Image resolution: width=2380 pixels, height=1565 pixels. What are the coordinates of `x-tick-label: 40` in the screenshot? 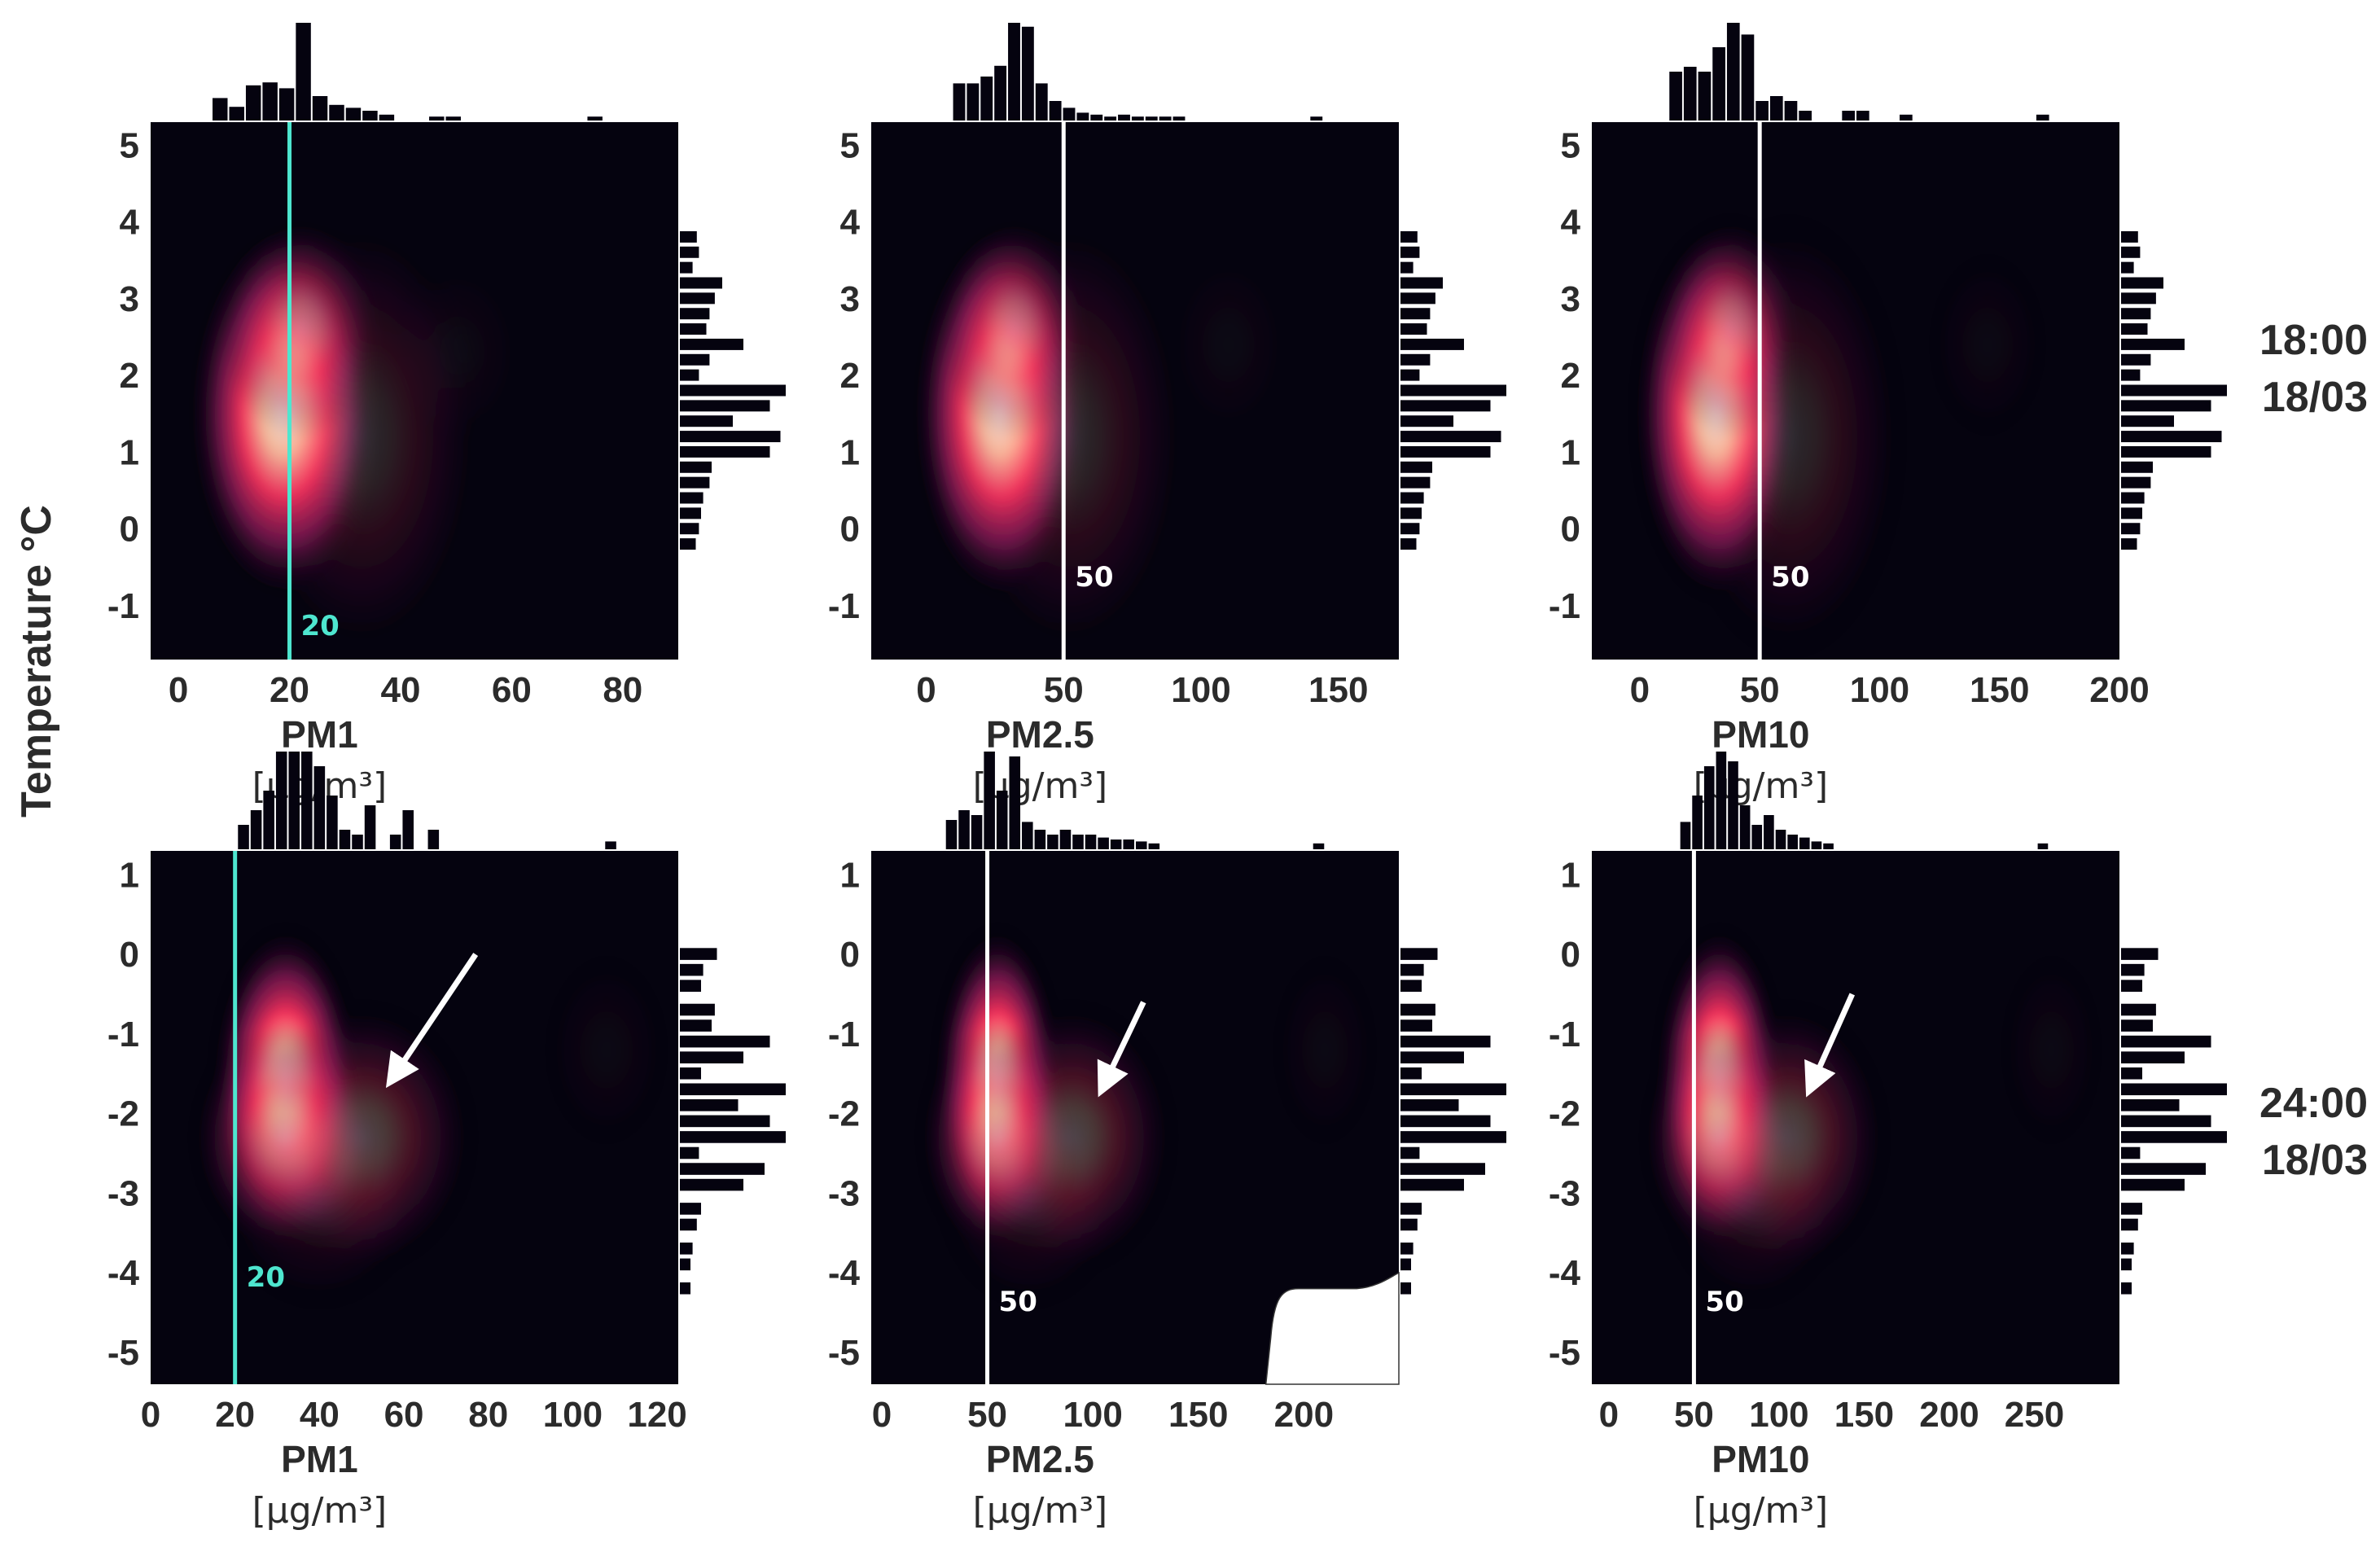 It's located at (320, 1415).